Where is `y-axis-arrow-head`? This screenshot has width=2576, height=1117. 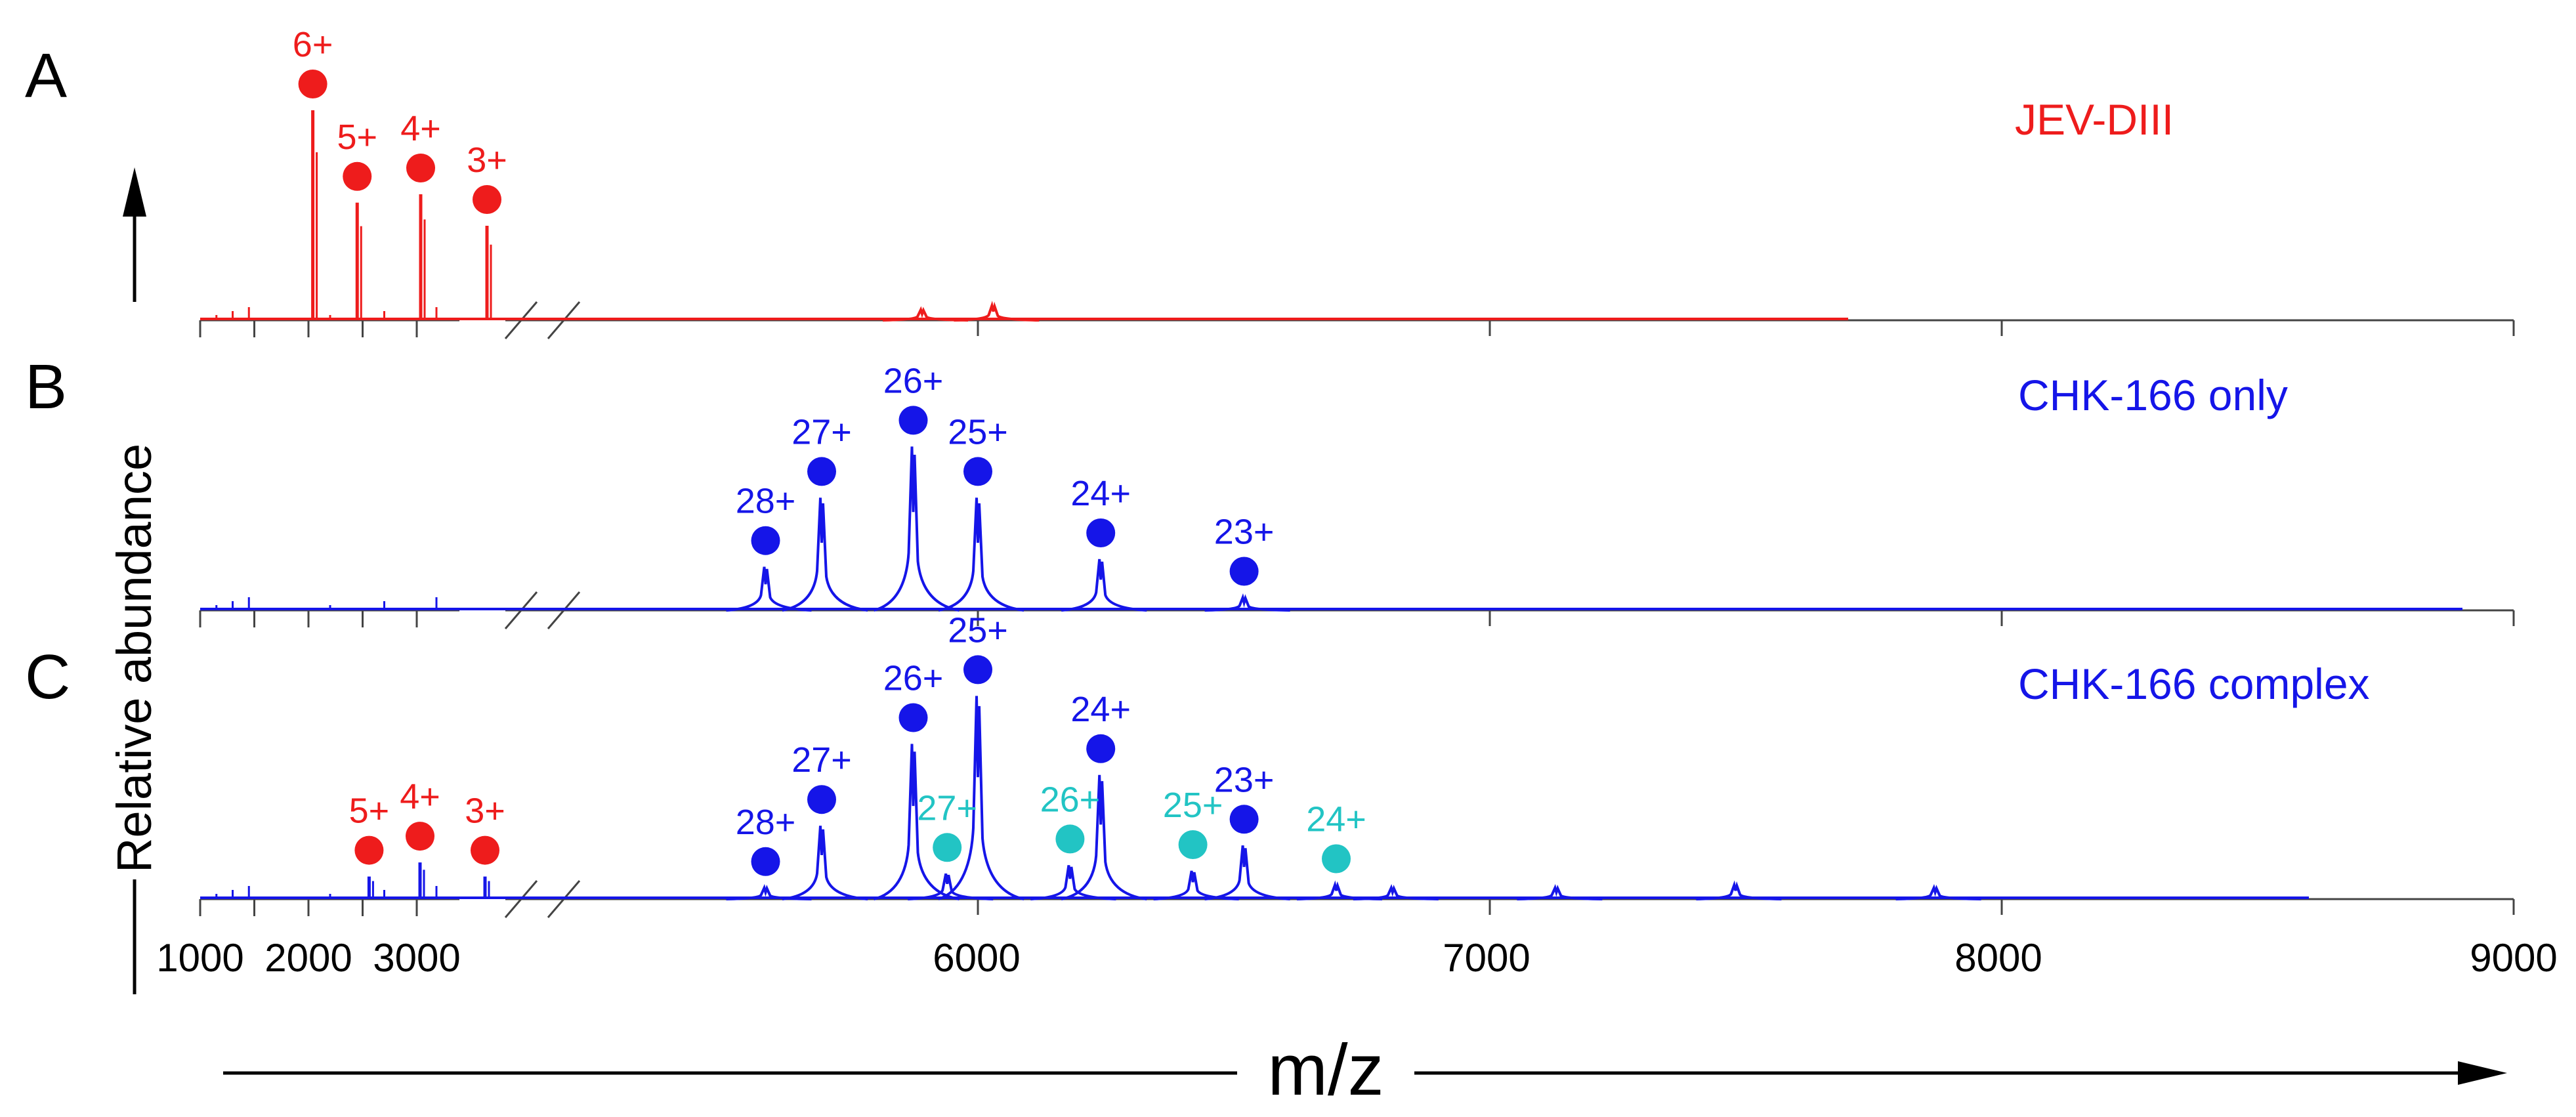
y-axis-arrow-head is located at coordinates (134, 192).